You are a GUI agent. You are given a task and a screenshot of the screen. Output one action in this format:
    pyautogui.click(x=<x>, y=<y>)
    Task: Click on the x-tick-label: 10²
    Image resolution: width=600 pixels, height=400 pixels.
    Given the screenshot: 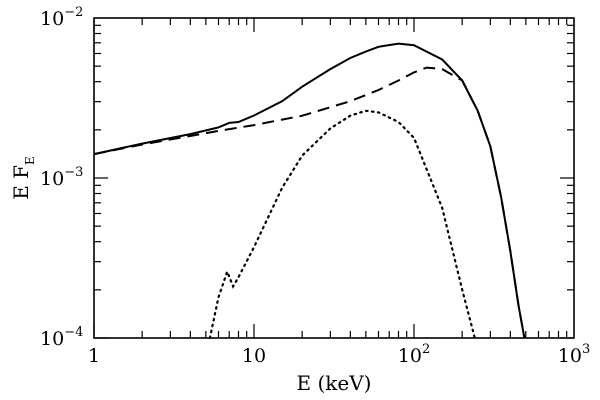 What is the action you would take?
    pyautogui.click(x=414, y=354)
    